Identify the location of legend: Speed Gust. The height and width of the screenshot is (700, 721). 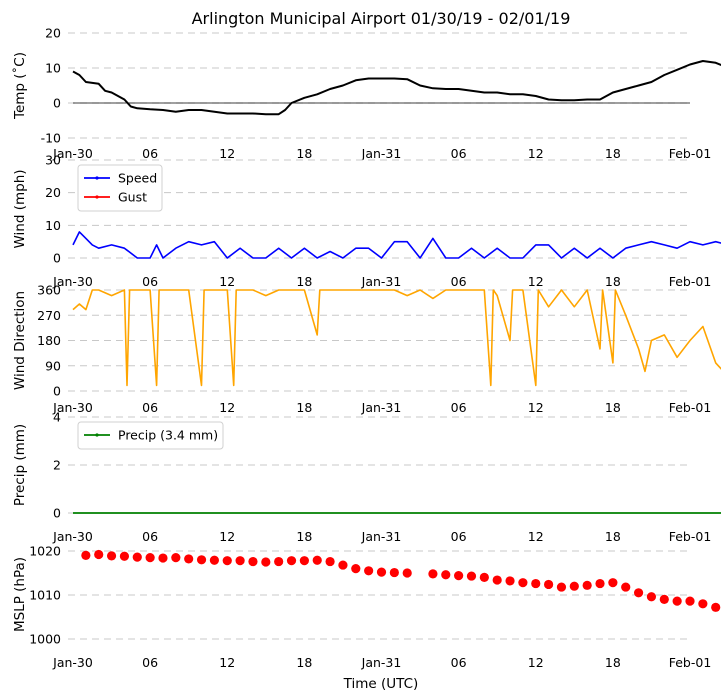
(120, 188).